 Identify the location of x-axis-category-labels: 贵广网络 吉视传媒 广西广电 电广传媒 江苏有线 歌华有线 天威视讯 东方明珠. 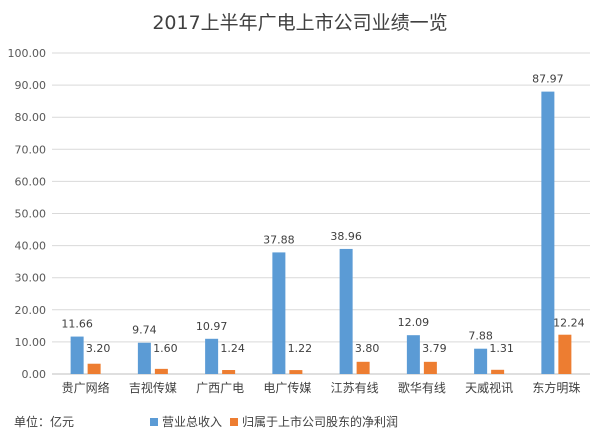
(321, 387).